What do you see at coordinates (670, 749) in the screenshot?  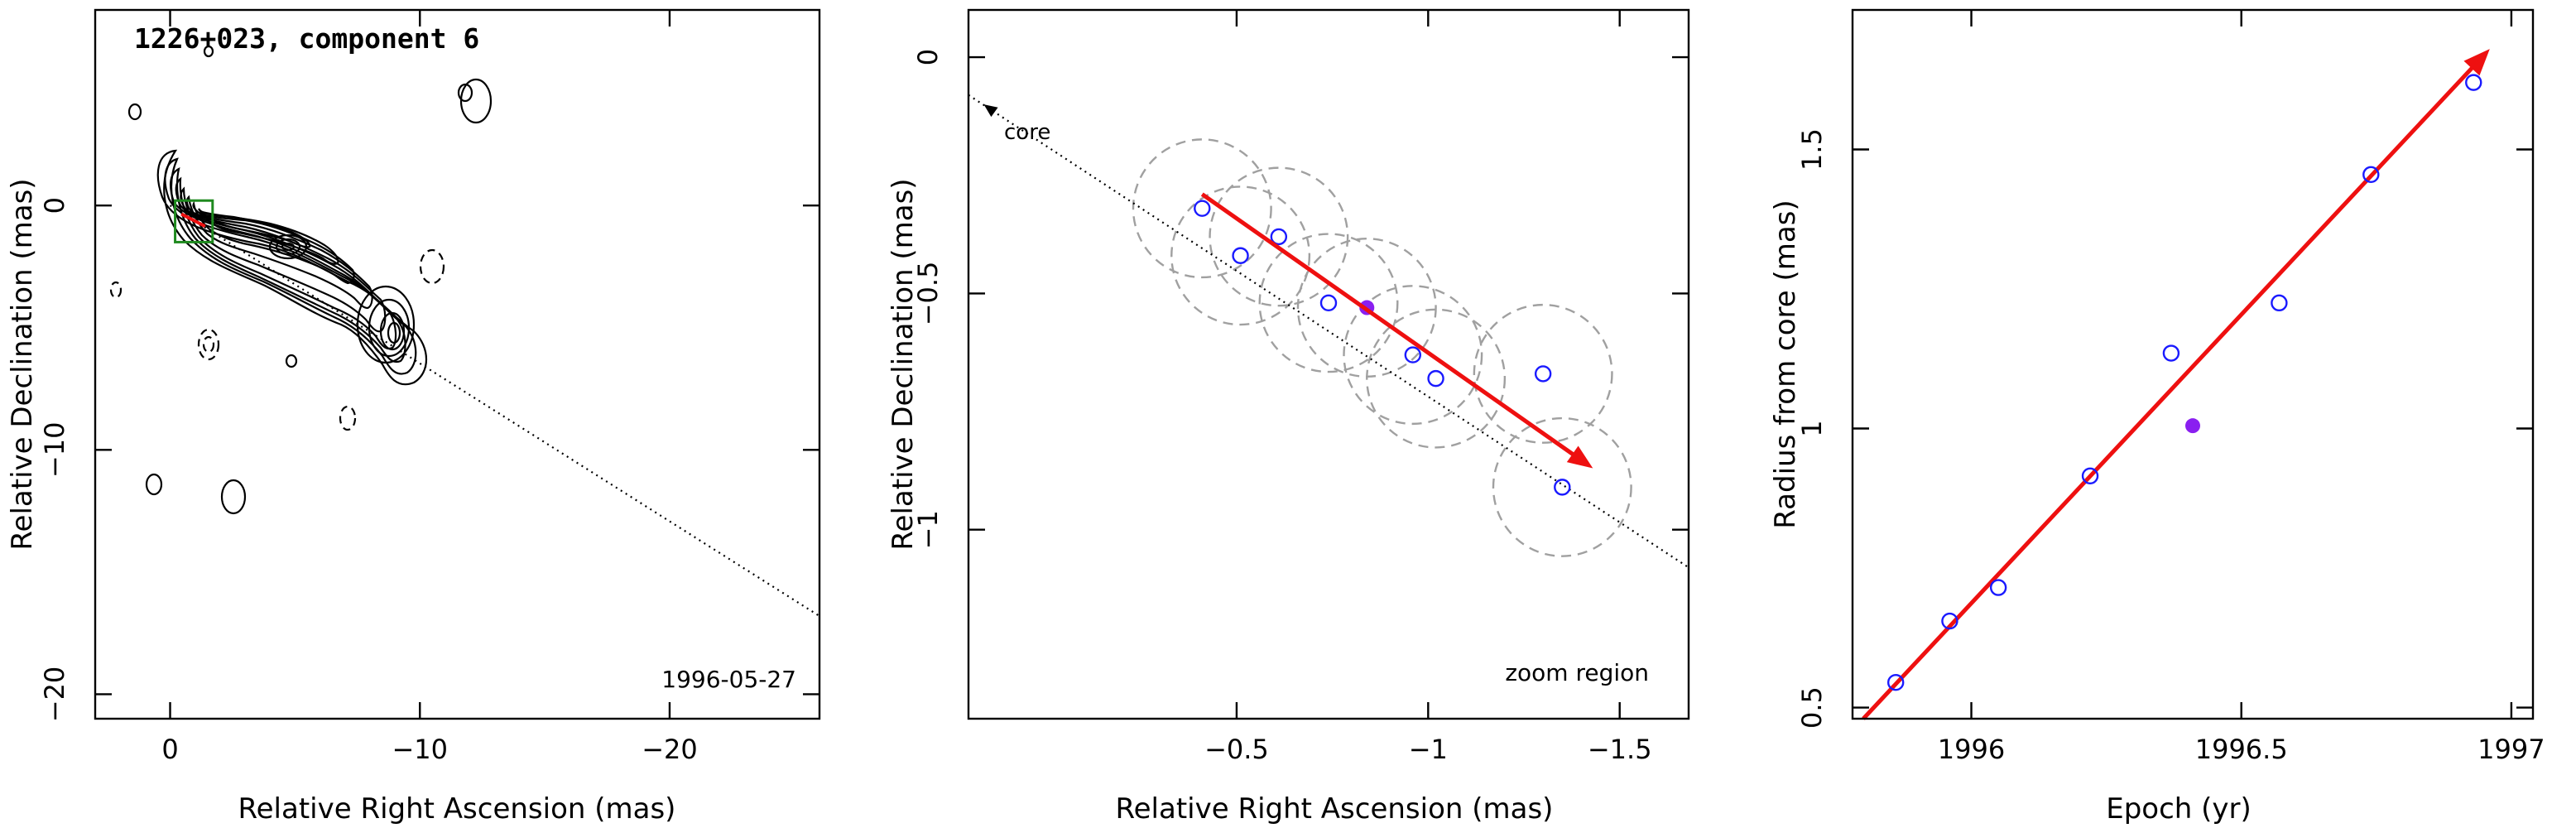 I see `x-tick-label: −20` at bounding box center [670, 749].